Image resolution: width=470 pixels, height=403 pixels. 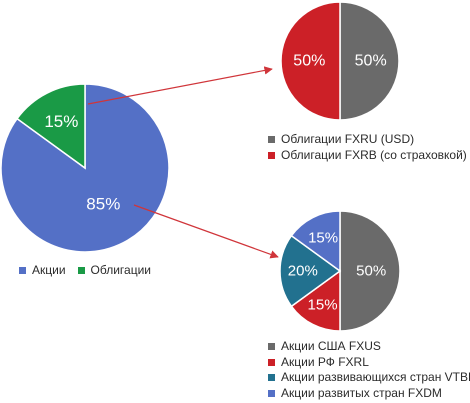 I want to click on legend-main-item-1: Облигации, so click(x=114, y=270).